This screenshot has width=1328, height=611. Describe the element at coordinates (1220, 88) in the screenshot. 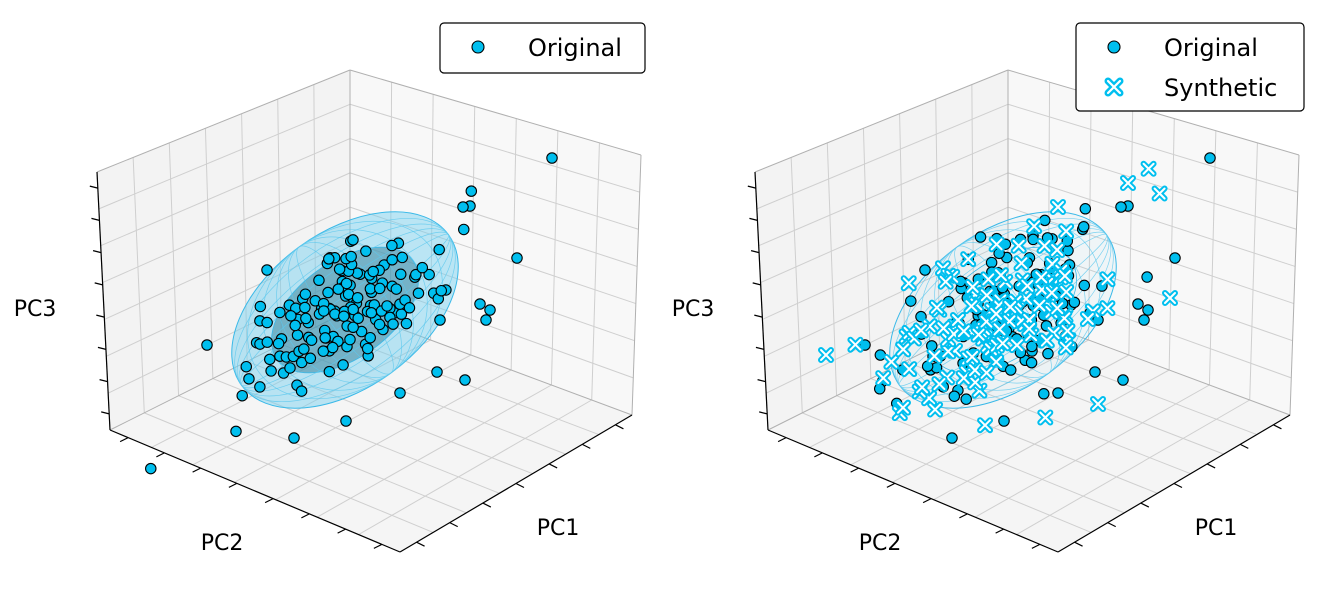

I see `legend-label-synthetic: Synthetic` at that location.